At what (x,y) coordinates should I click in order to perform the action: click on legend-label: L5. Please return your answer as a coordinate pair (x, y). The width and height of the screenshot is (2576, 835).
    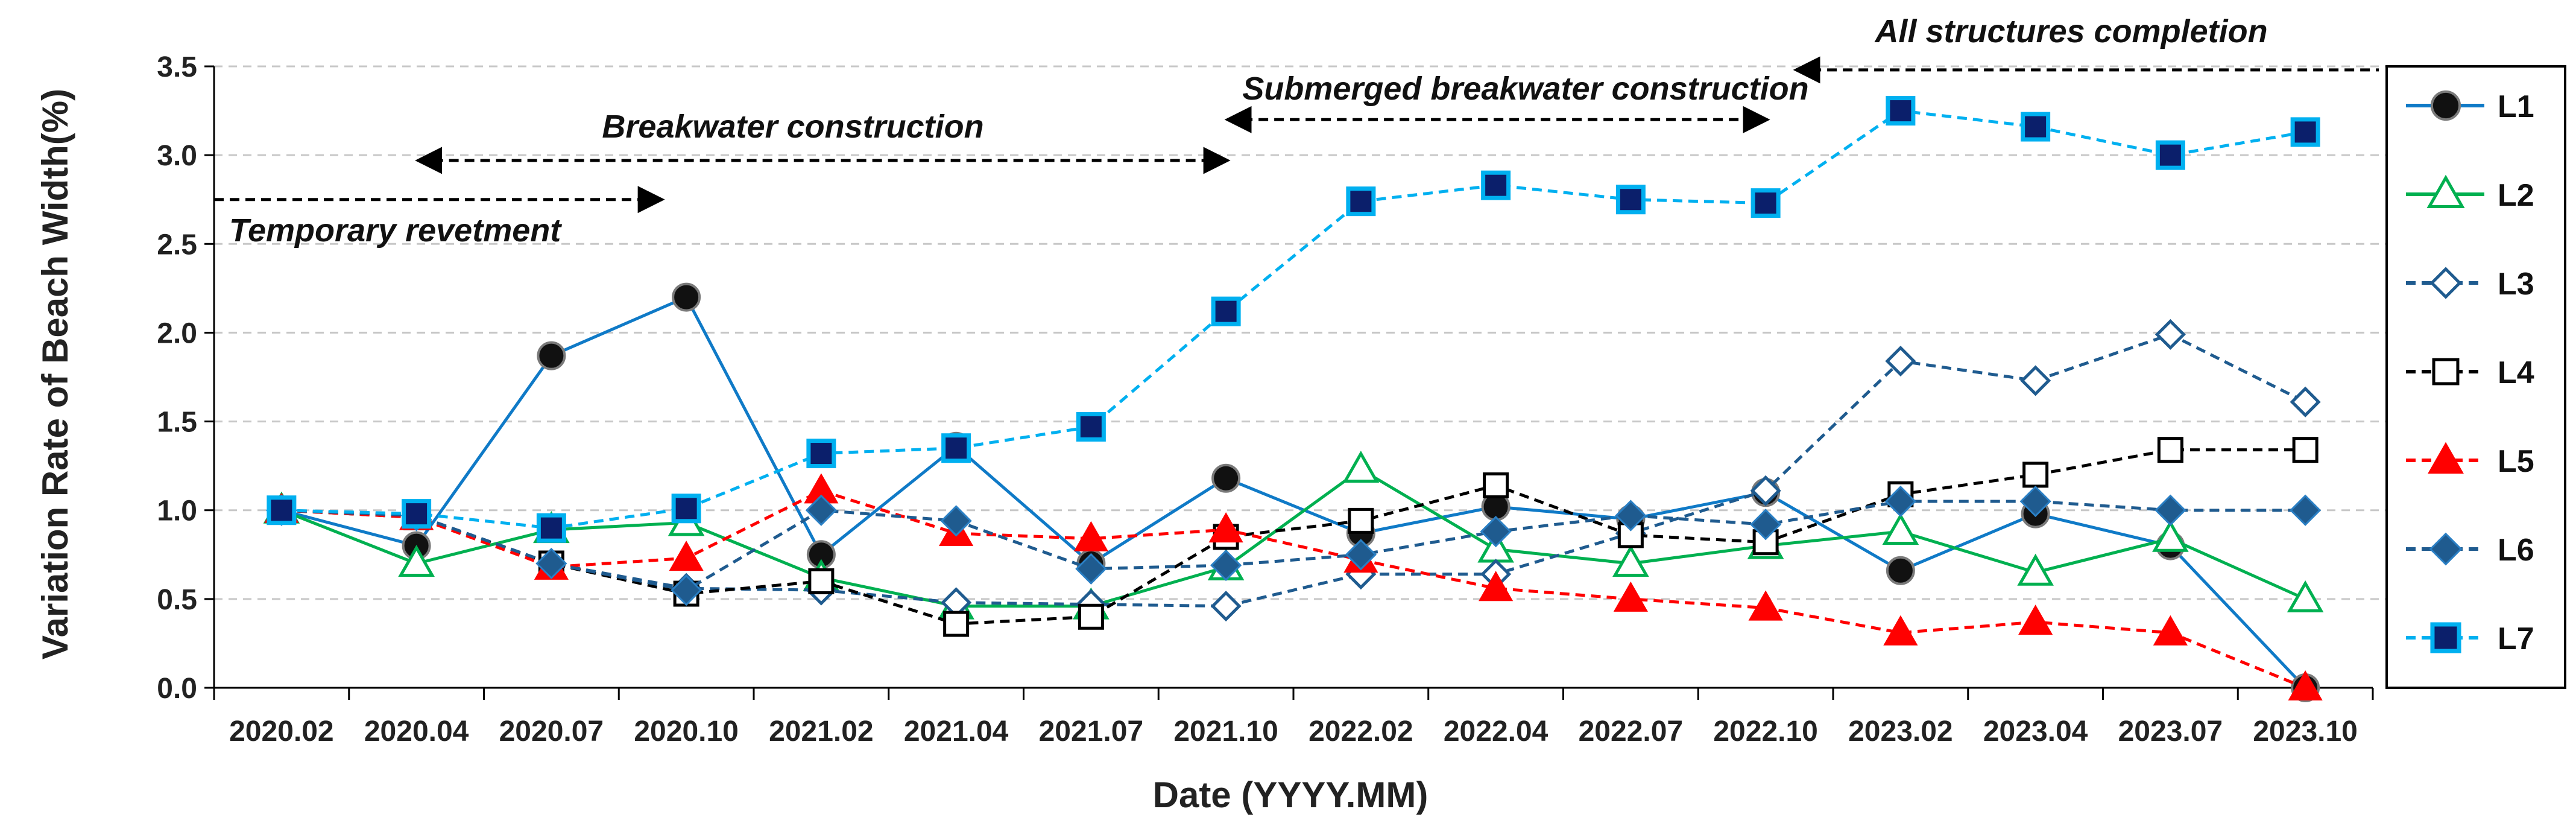
    Looking at the image, I should click on (2516, 461).